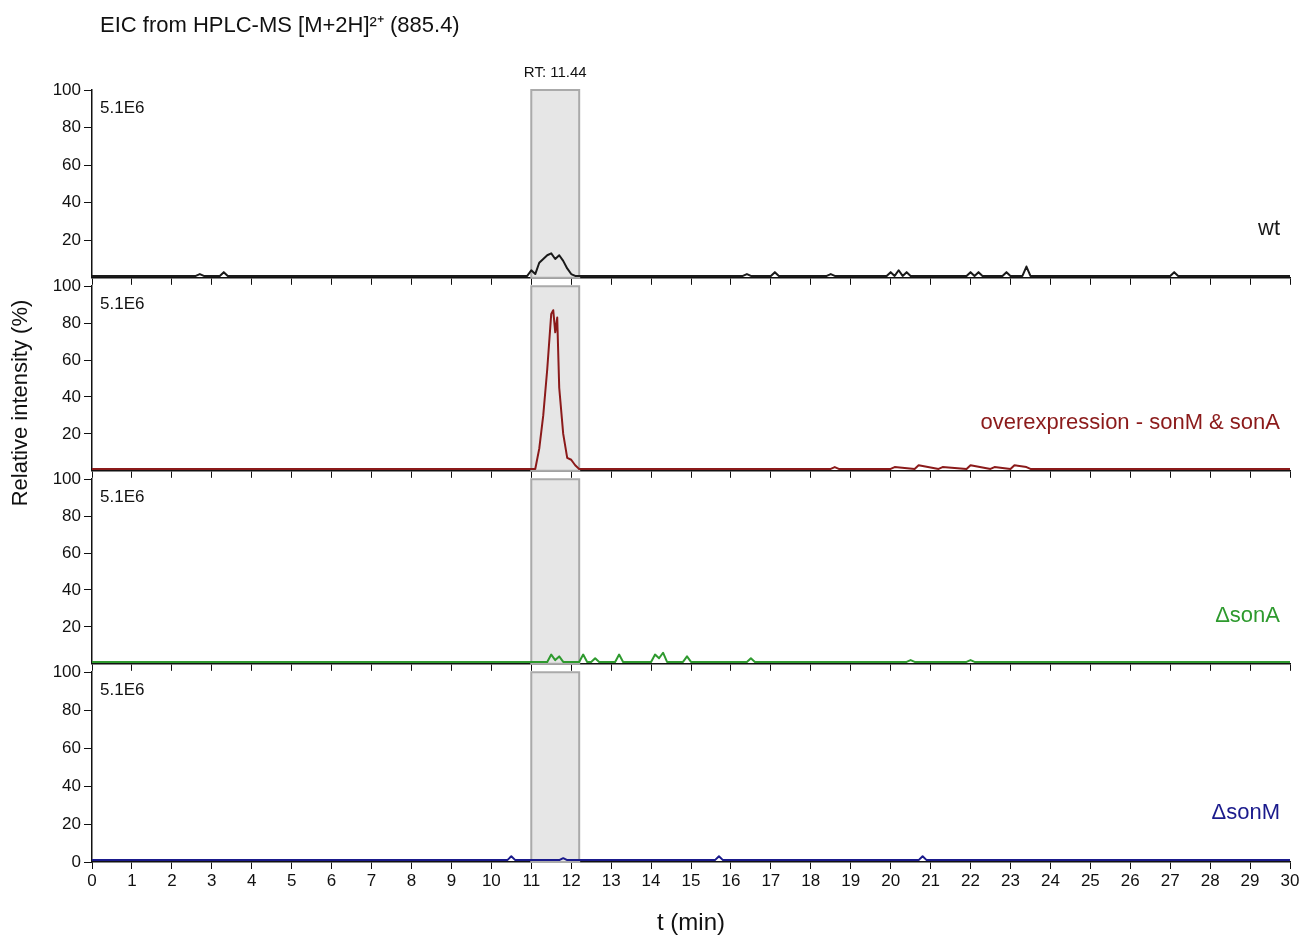 This screenshot has width=1304, height=944. Describe the element at coordinates (891, 880) in the screenshot. I see `x-tick-label: 20` at that location.